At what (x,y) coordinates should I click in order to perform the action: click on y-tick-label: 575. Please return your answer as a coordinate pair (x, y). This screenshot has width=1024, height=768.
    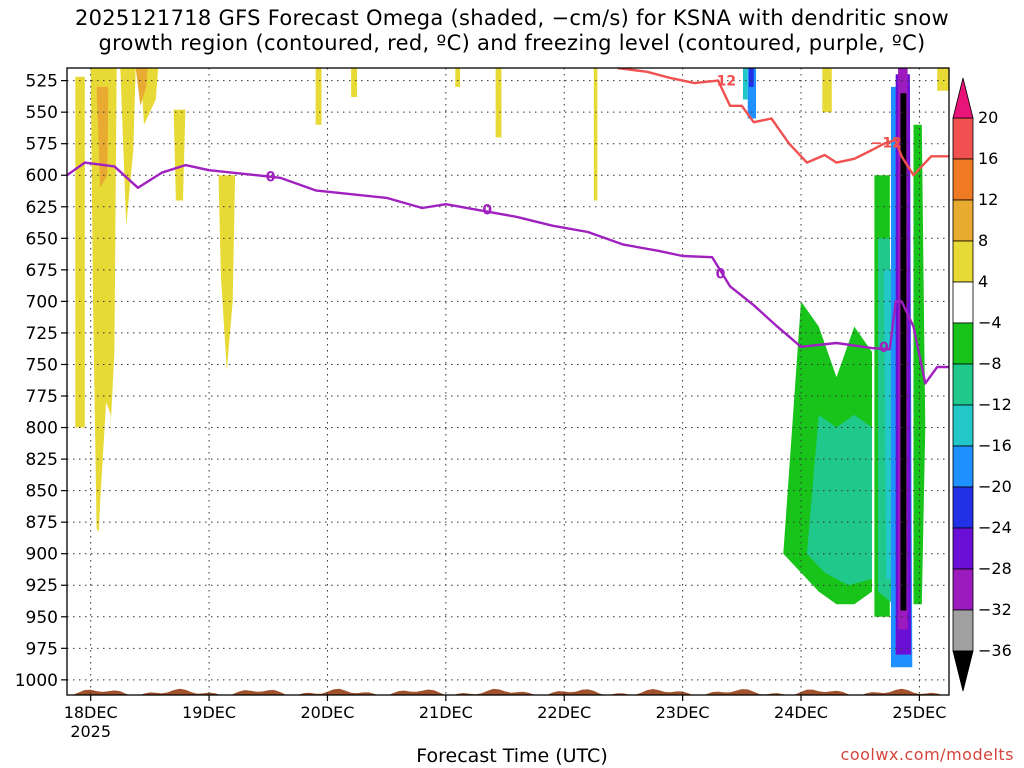
    Looking at the image, I should click on (42, 145).